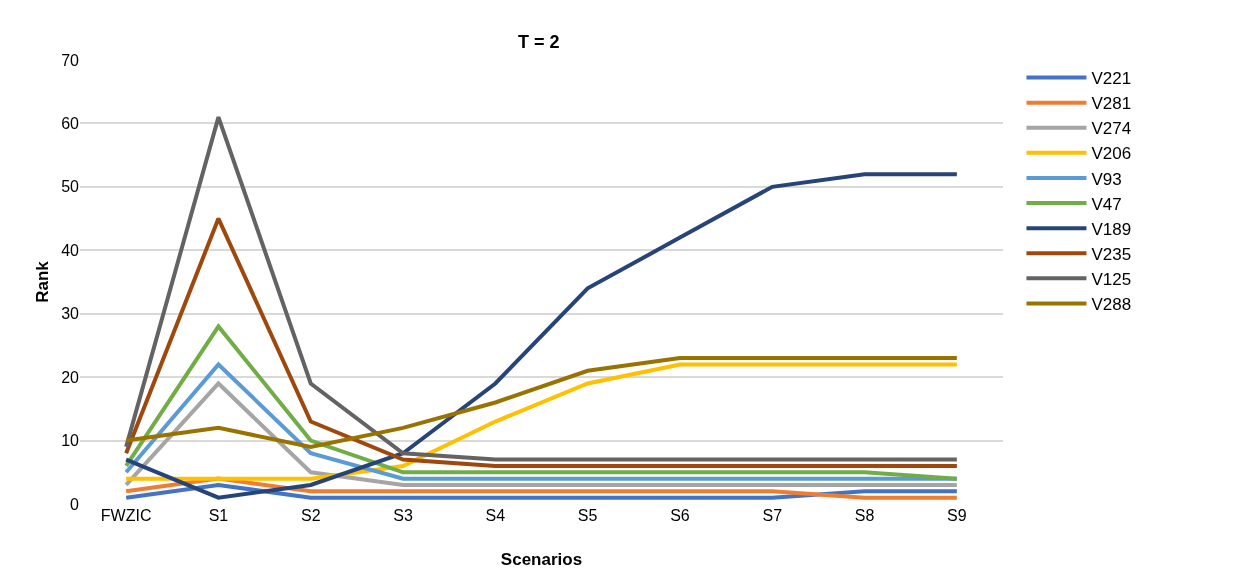 Image resolution: width=1253 pixels, height=584 pixels. What do you see at coordinates (1111, 279) in the screenshot?
I see `legend-label: V125` at bounding box center [1111, 279].